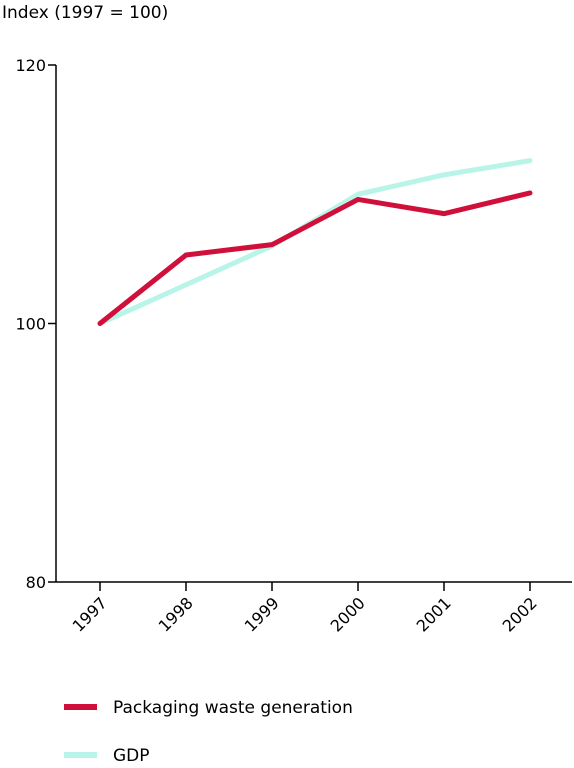  What do you see at coordinates (315, 258) in the screenshot?
I see `series-line-packaging-waste-generation` at bounding box center [315, 258].